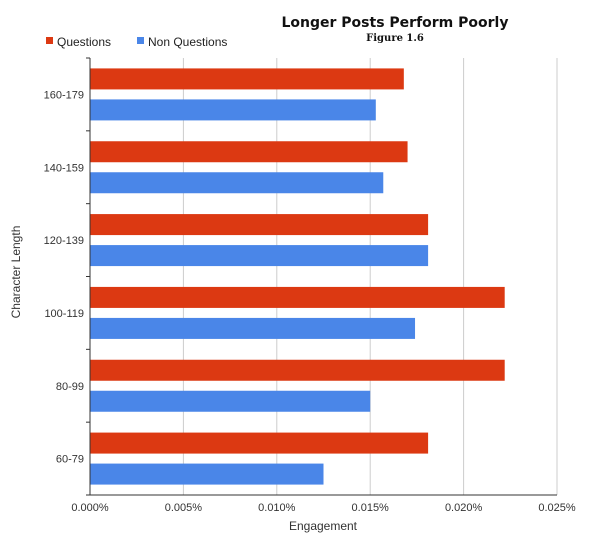 The height and width of the screenshot is (540, 599). What do you see at coordinates (184, 508) in the screenshot?
I see `x-tick-label: 0.005%` at bounding box center [184, 508].